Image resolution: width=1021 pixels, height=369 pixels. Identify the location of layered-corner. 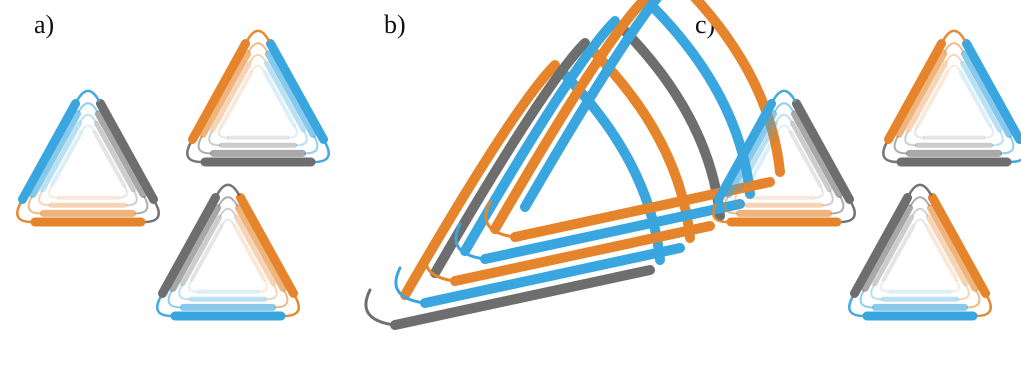
(380, 307).